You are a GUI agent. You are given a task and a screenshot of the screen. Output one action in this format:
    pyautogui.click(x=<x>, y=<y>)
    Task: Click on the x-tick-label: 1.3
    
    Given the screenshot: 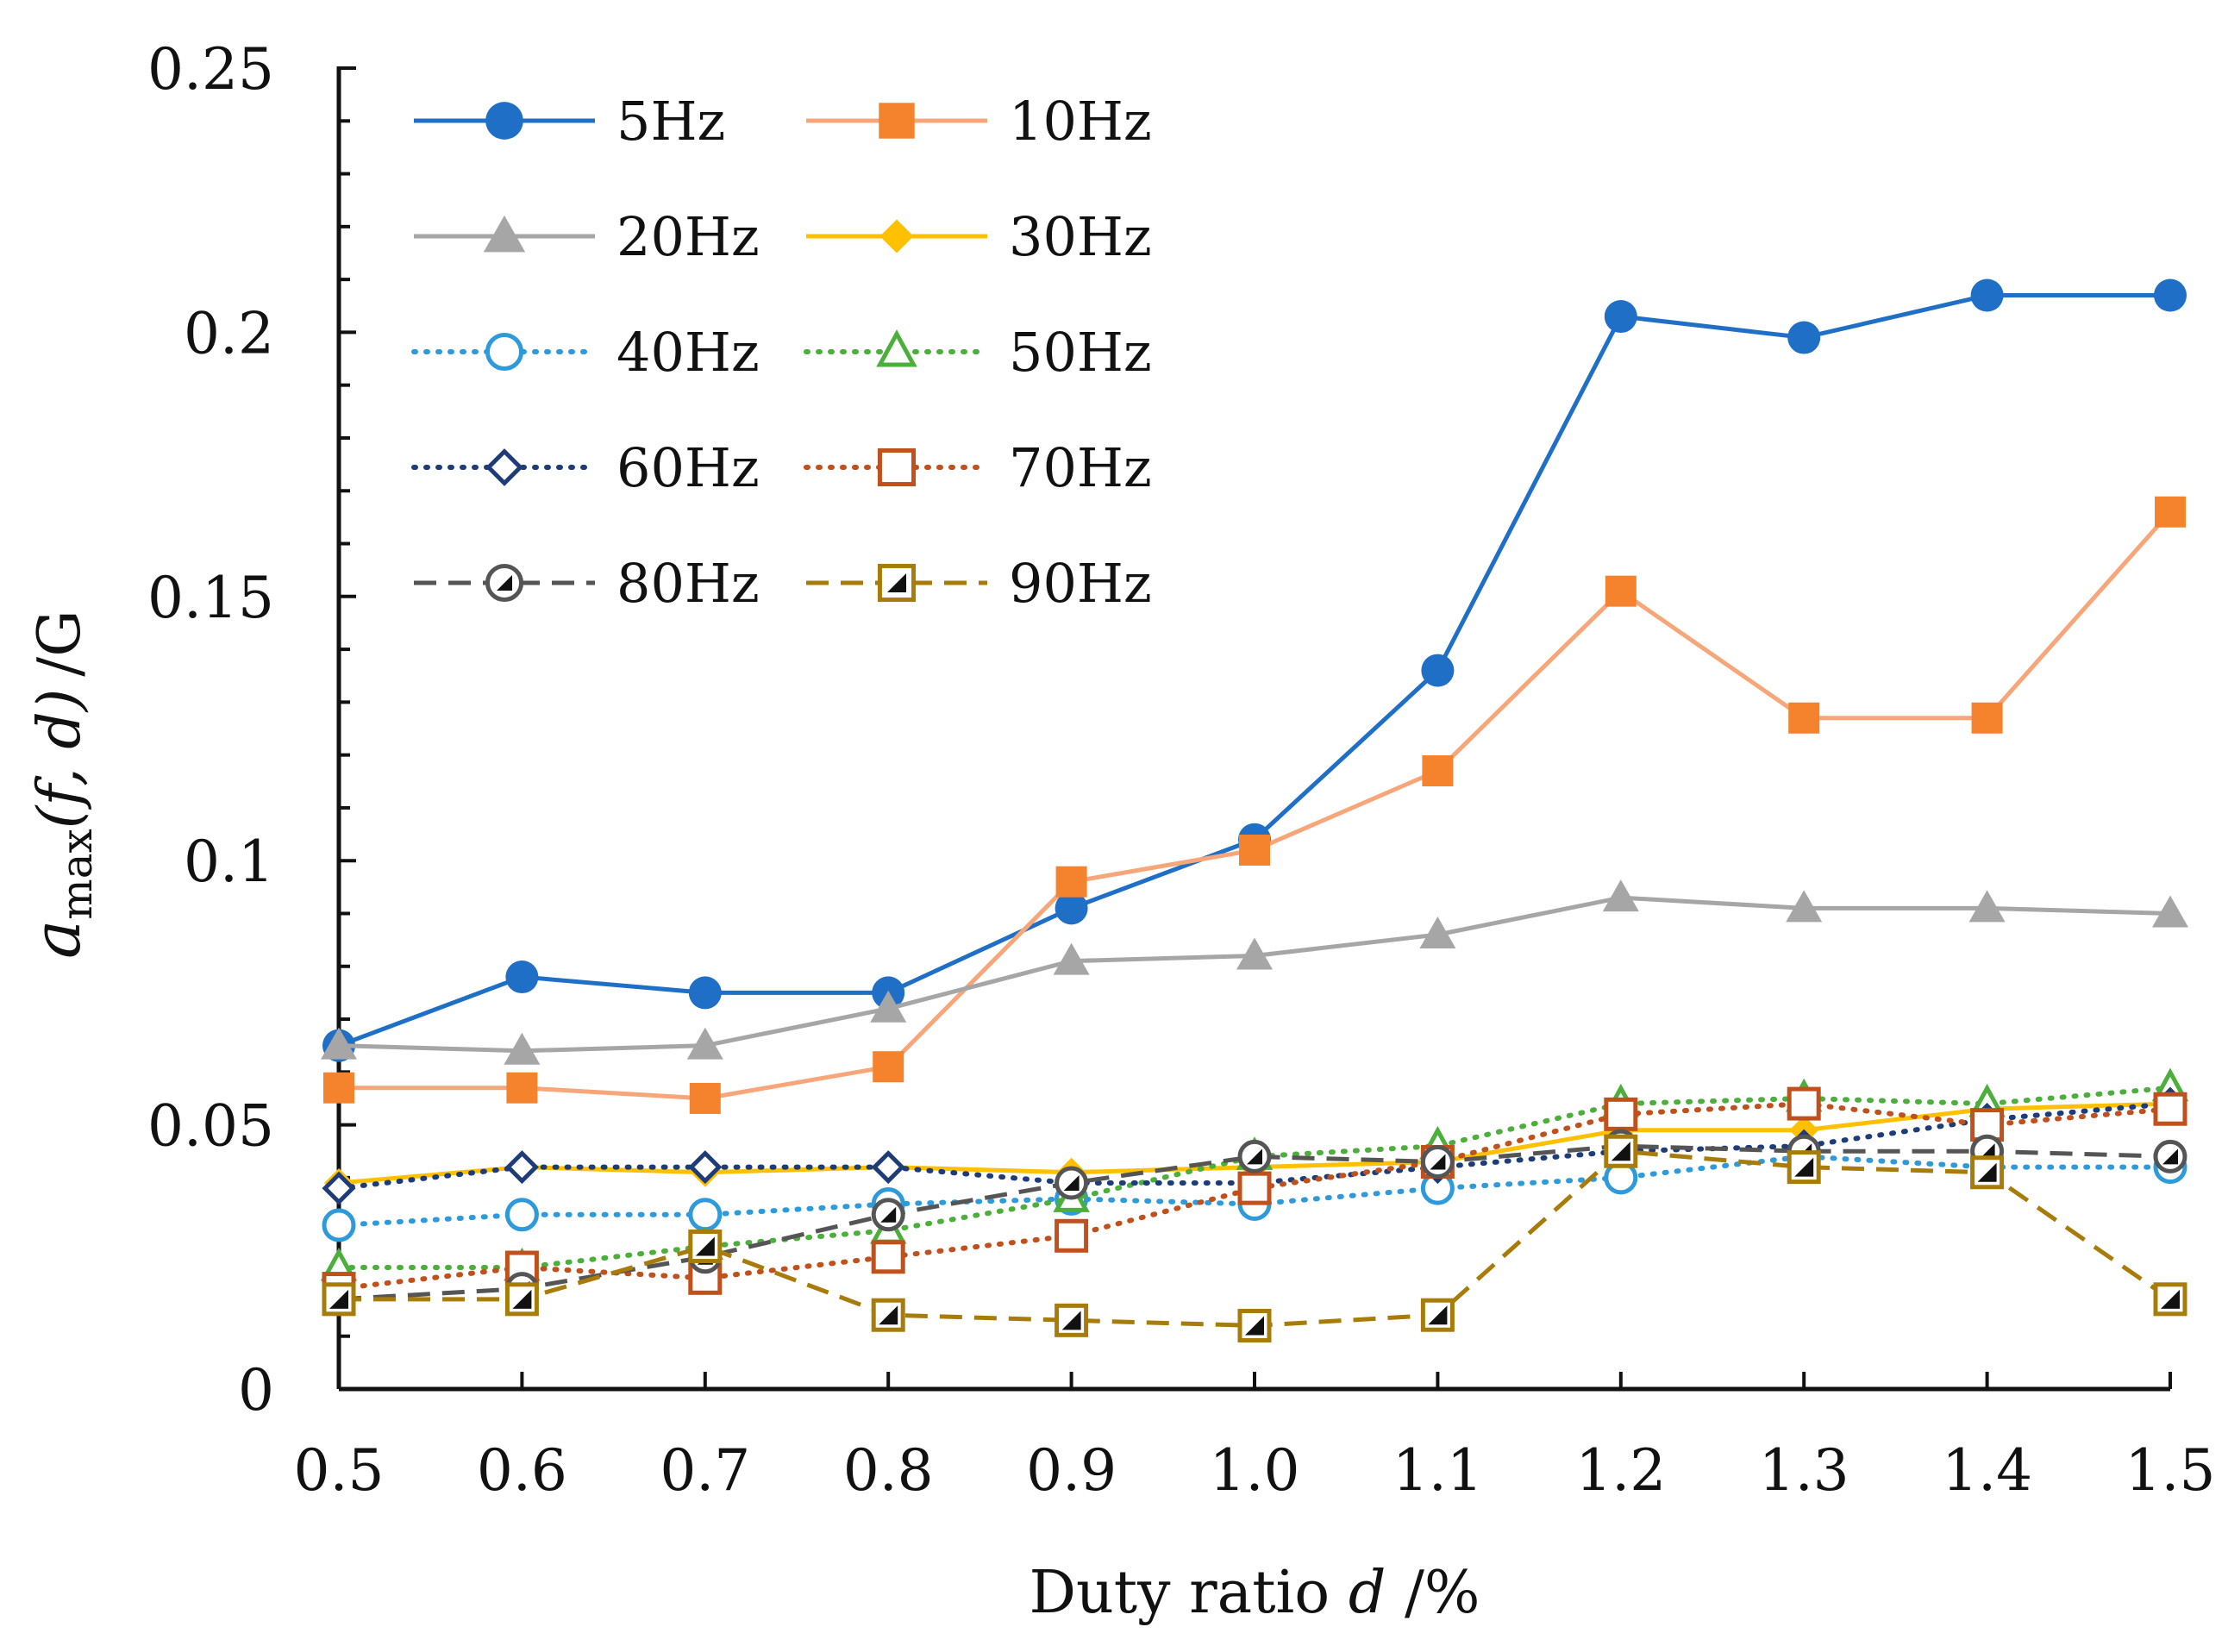 What is the action you would take?
    pyautogui.click(x=1804, y=1470)
    